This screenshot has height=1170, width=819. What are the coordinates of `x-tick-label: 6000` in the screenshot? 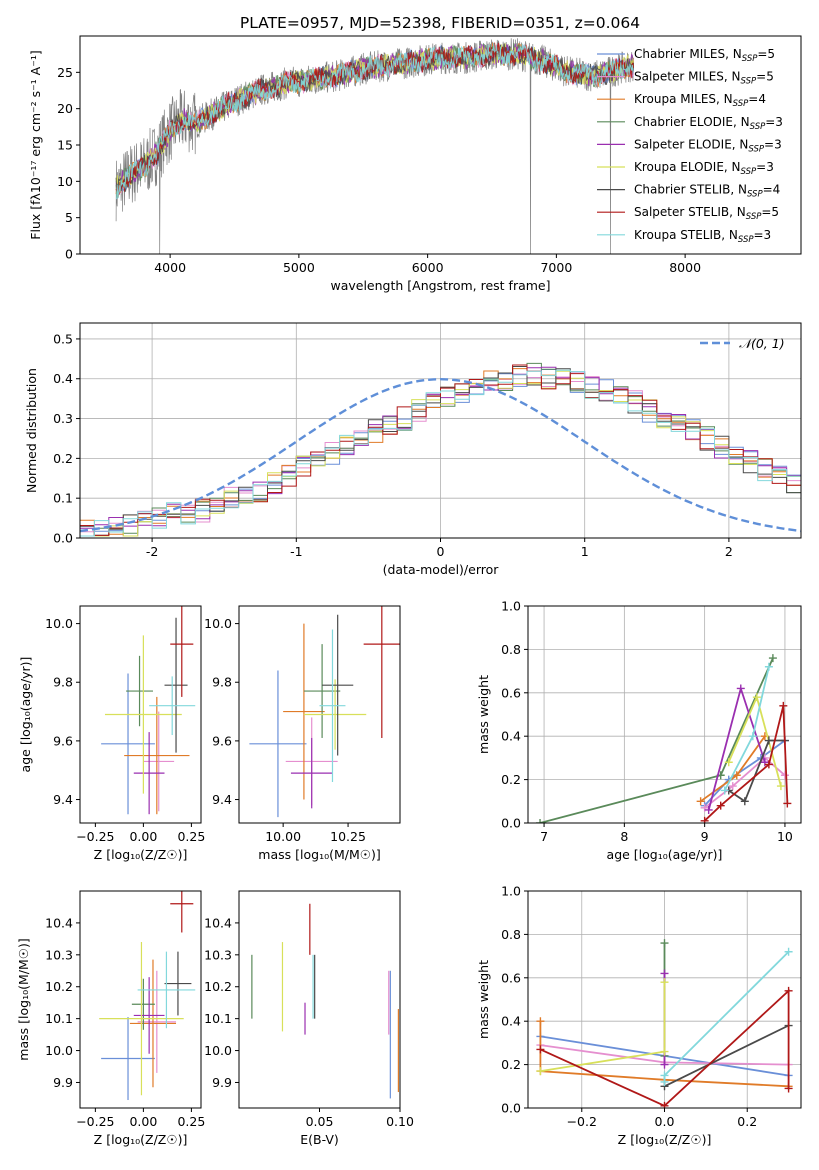 It's located at (428, 267).